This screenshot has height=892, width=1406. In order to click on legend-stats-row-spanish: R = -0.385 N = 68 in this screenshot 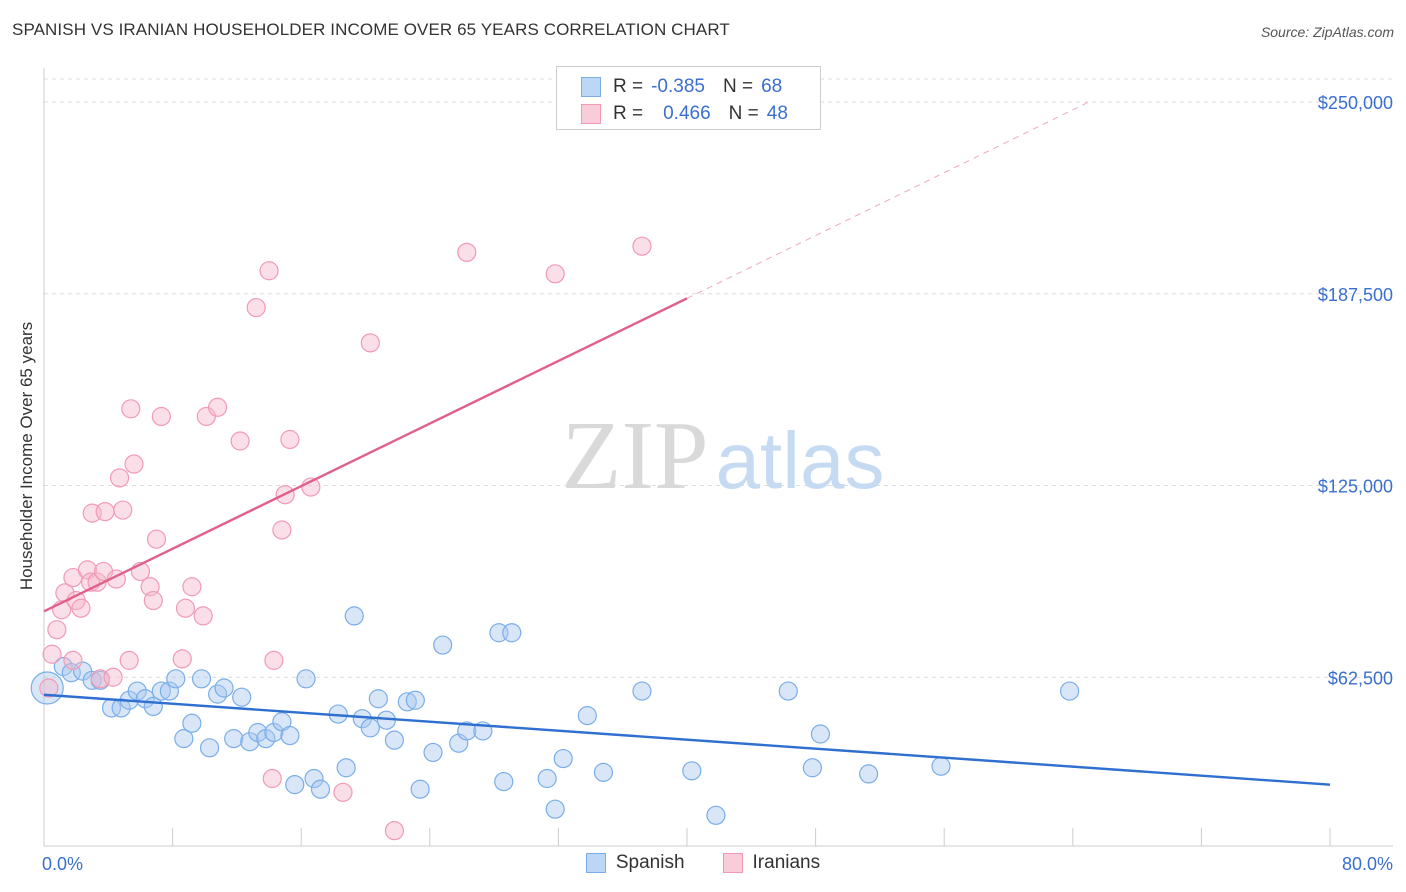, I will do `click(681, 87)`.